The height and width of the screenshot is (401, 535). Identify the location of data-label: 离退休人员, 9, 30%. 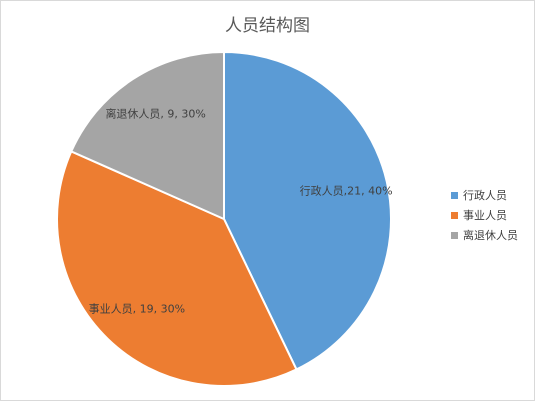
(155, 114).